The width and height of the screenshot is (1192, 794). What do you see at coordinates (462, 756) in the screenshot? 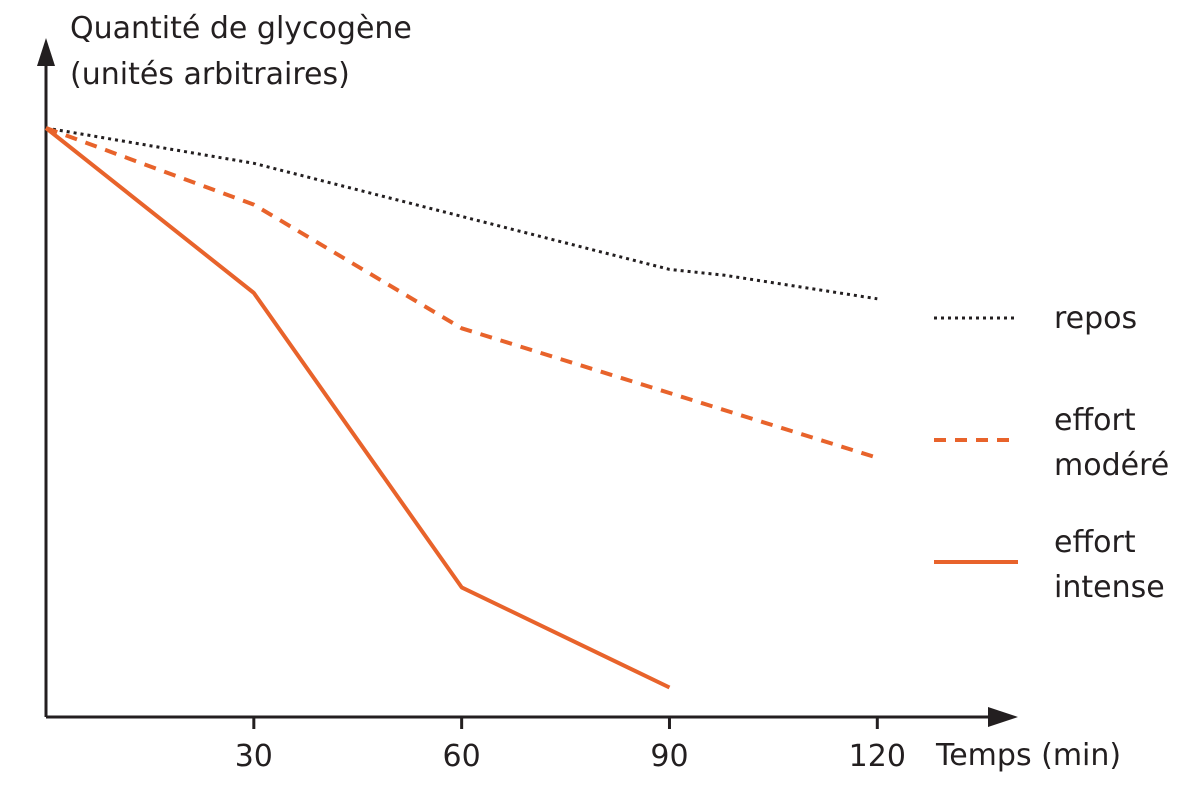
I see `x-tick-label-60: 60` at bounding box center [462, 756].